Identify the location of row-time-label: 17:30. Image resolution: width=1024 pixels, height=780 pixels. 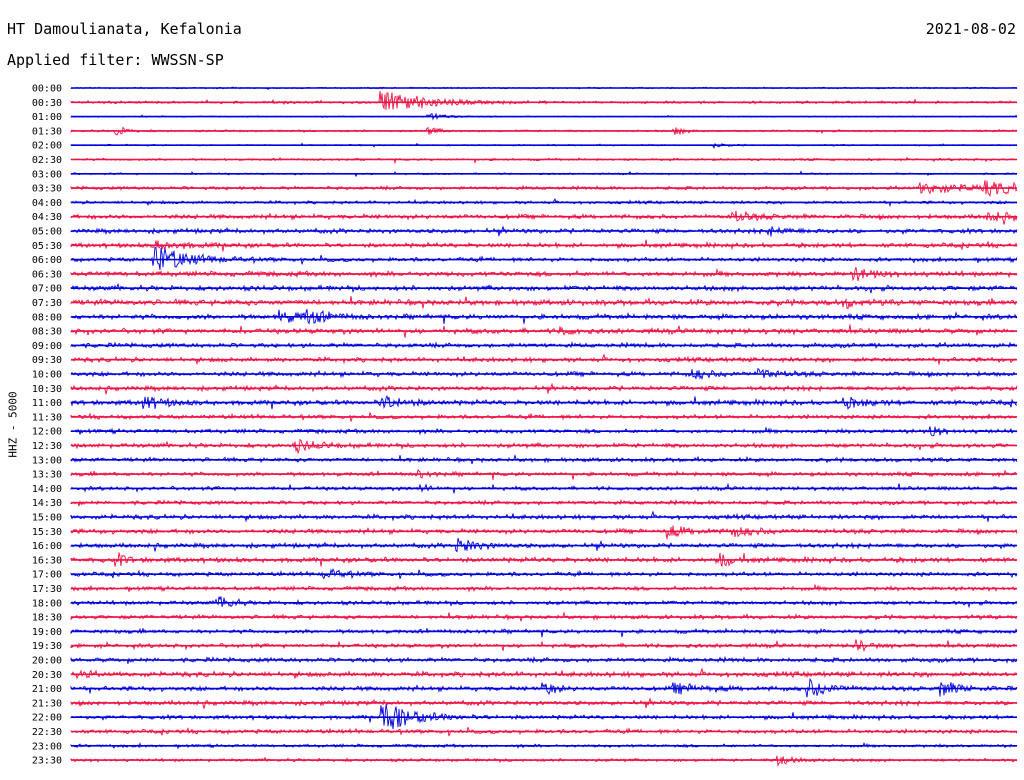
(47, 589).